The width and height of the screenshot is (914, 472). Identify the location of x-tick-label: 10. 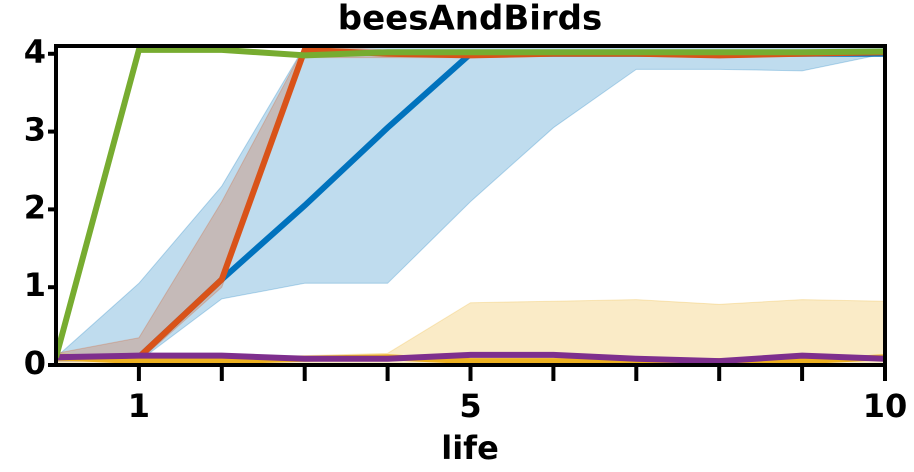
(885, 406).